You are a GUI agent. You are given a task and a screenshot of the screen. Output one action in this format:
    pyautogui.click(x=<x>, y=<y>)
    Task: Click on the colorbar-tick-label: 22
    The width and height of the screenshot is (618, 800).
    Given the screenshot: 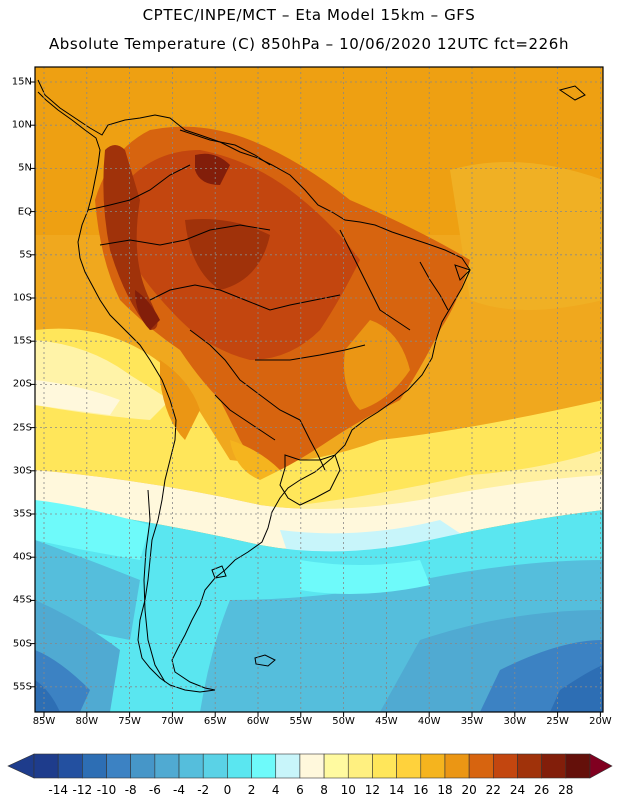 What is the action you would take?
    pyautogui.click(x=493, y=790)
    